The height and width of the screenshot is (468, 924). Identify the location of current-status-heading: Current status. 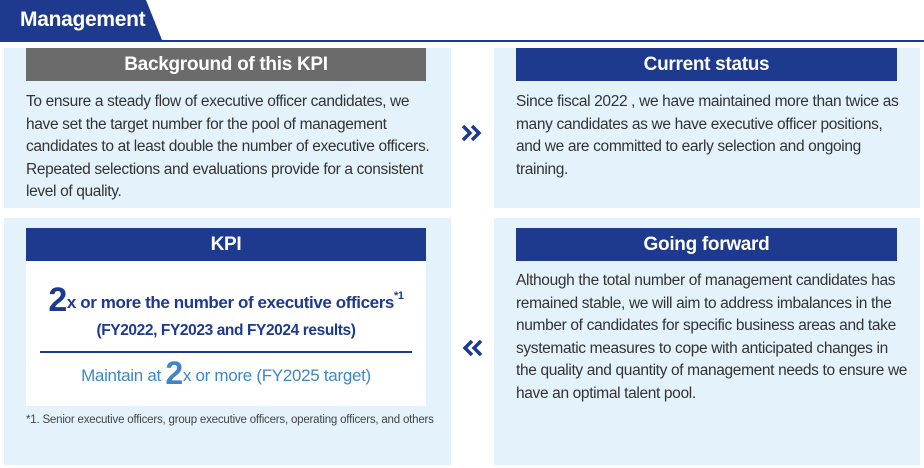
(706, 64).